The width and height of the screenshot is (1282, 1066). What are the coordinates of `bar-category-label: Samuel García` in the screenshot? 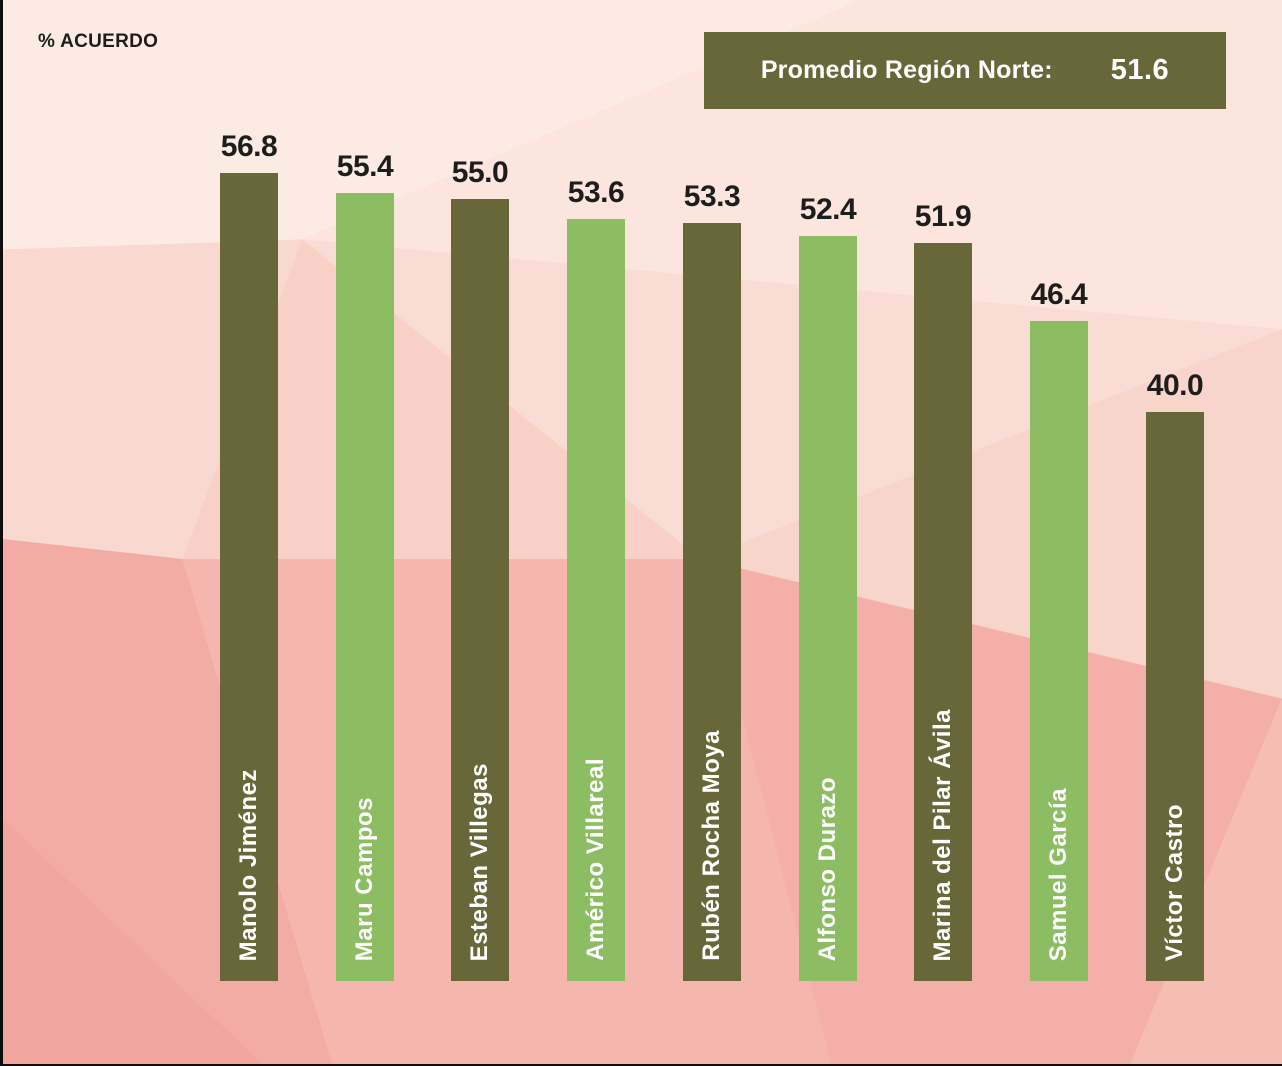 It's located at (1058, 874).